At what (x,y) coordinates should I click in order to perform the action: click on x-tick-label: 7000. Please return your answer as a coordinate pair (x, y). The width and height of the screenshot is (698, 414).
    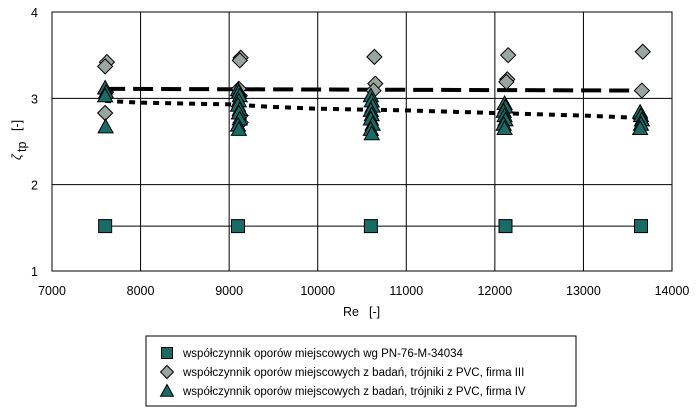
    Looking at the image, I should click on (52, 291).